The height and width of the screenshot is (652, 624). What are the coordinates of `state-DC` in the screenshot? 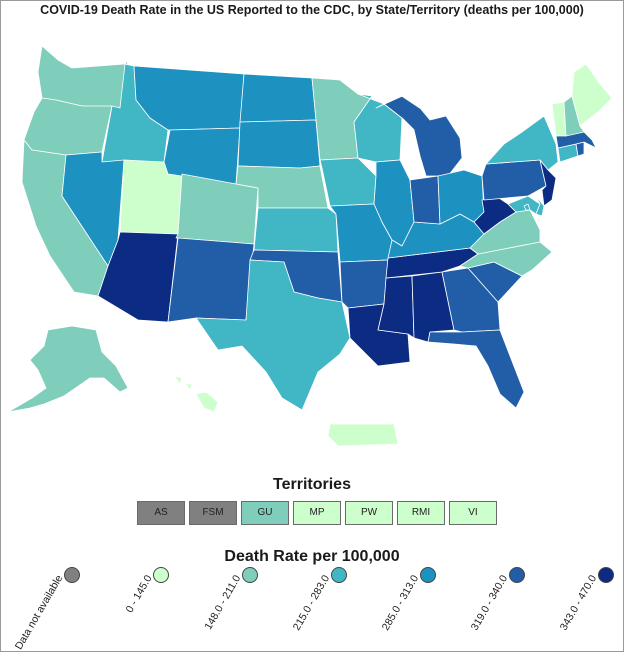 It's located at (527, 207).